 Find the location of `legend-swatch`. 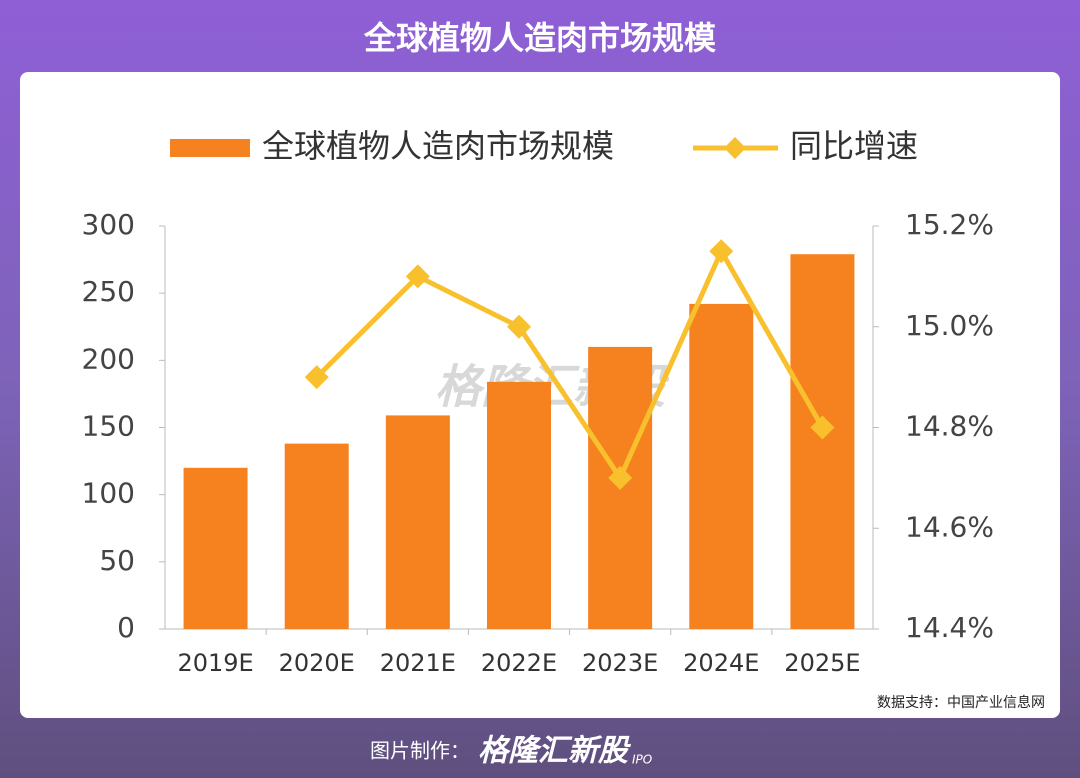

legend-swatch is located at coordinates (210, 148).